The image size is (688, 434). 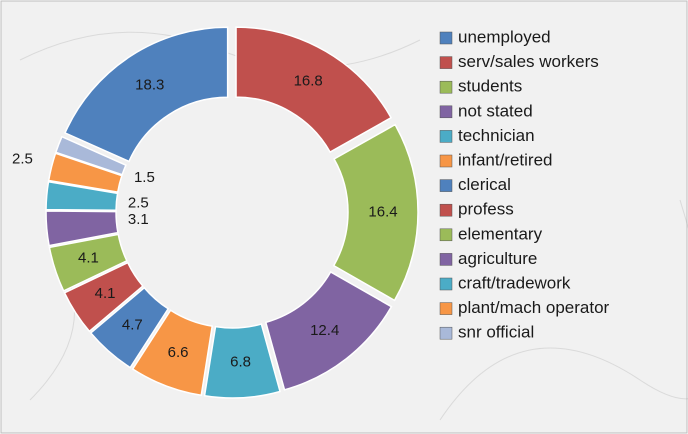 What do you see at coordinates (504, 36) in the screenshot?
I see `legend-label: unemployed` at bounding box center [504, 36].